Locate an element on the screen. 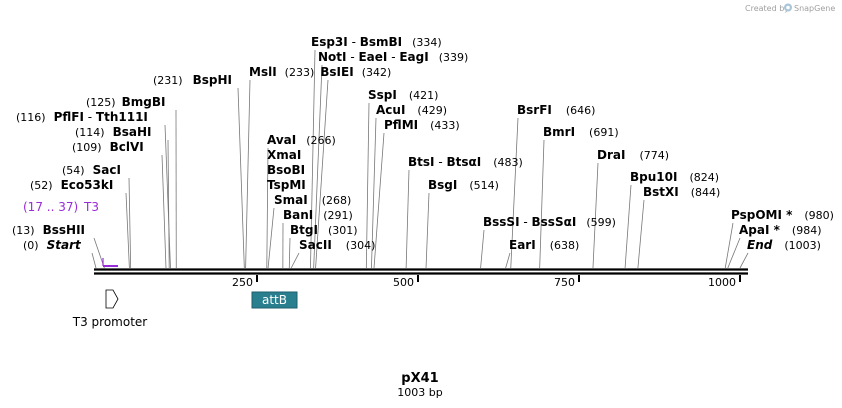  site-bpu10i: Bpu10I is located at coordinates (653, 177).